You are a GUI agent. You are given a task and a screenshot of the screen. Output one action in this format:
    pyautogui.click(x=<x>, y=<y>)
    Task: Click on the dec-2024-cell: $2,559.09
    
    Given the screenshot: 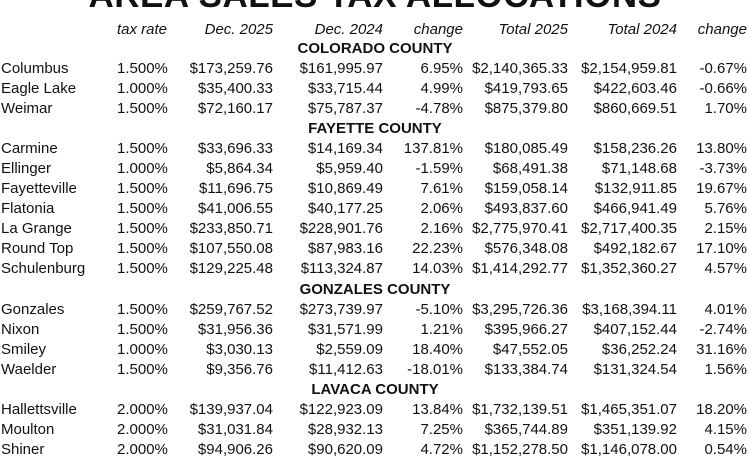 What is the action you would take?
    pyautogui.click(x=349, y=349)
    